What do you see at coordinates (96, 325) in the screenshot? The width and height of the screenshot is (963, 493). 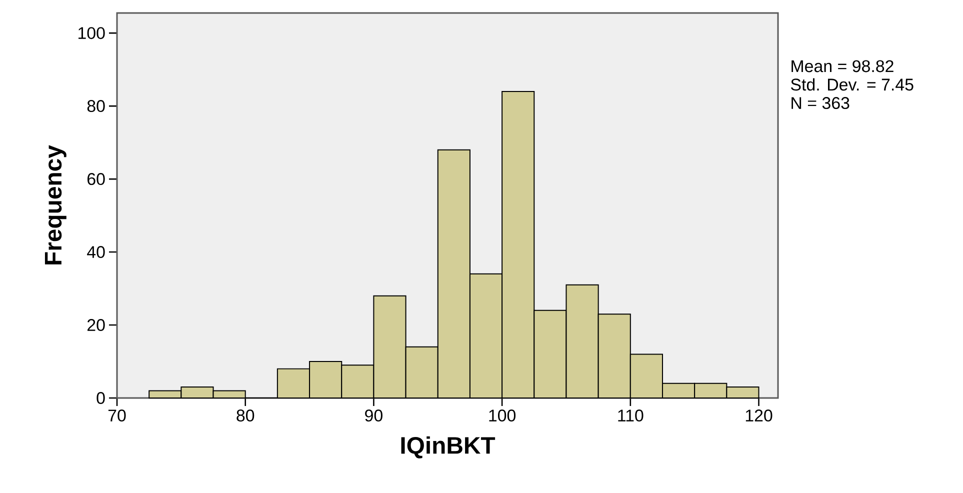 I see `y-tick-label: 20` at bounding box center [96, 325].